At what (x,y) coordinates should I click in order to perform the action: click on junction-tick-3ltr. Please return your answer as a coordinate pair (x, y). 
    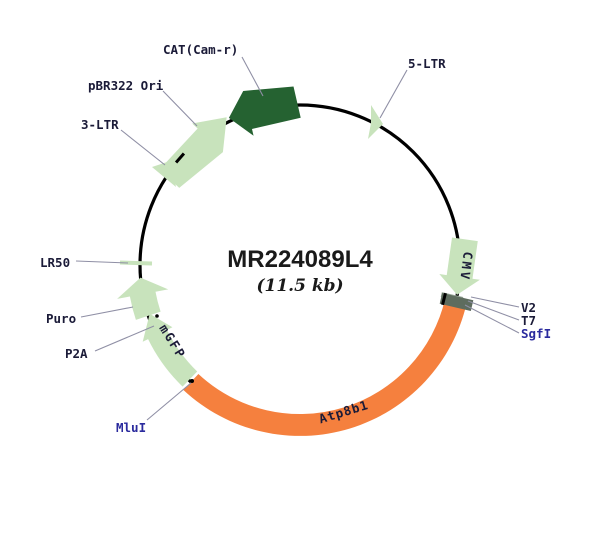
    Looking at the image, I should click on (180, 158).